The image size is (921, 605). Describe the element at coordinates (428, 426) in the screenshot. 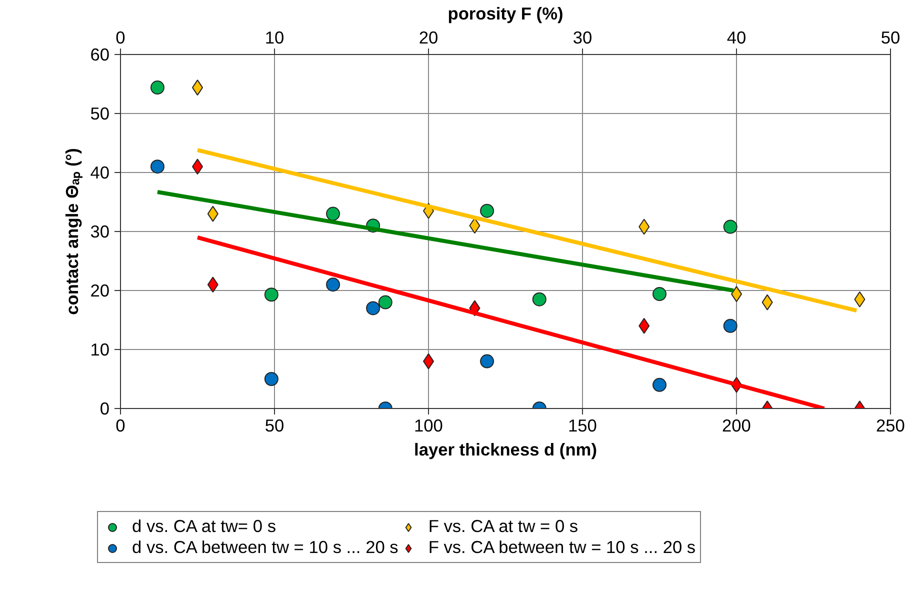

I see `x-tick-label: 100` at that location.